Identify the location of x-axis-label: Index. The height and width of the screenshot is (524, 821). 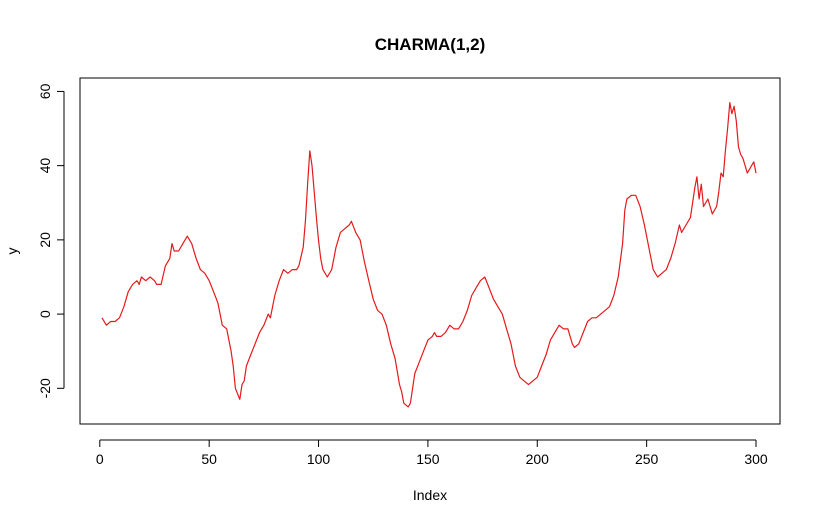
(430, 495).